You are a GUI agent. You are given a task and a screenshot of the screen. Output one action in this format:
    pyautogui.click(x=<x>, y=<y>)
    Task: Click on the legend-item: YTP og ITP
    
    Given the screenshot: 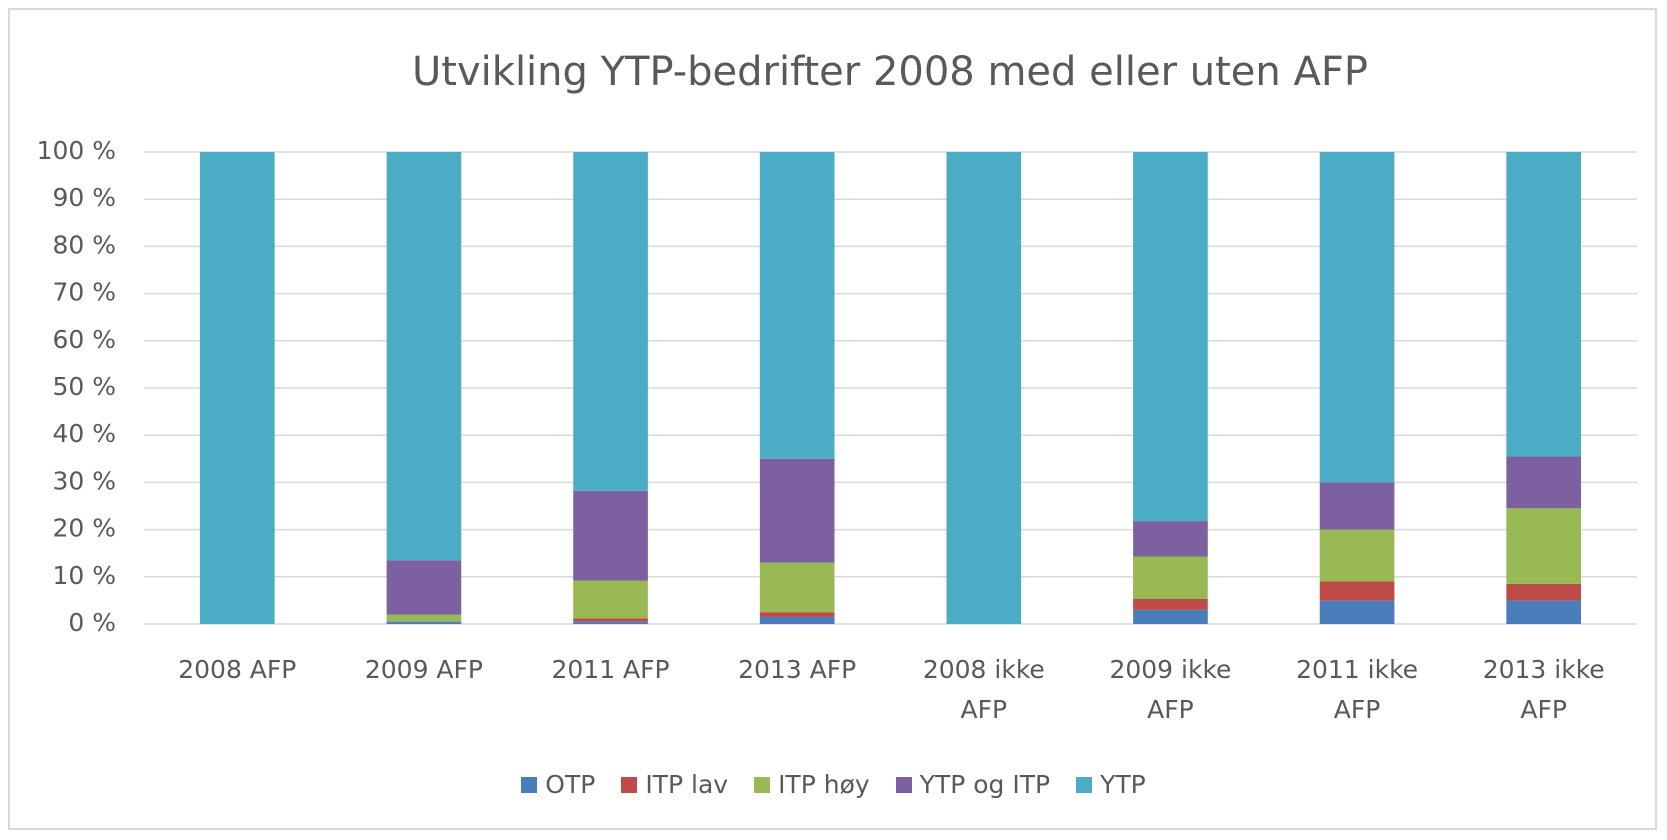 What is the action you would take?
    pyautogui.click(x=973, y=784)
    